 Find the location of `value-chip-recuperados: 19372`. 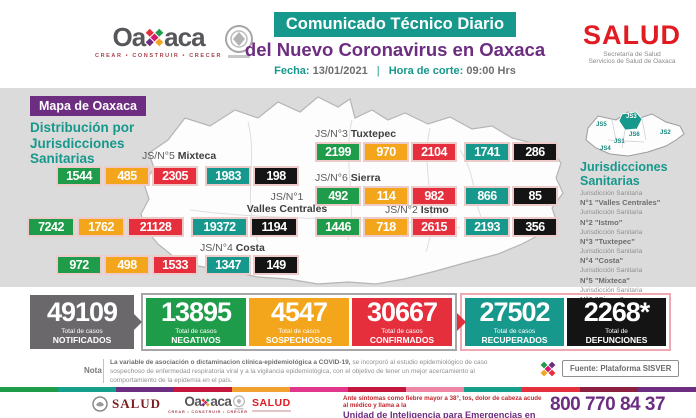

value-chip-recuperados: 19372 is located at coordinates (219, 227).